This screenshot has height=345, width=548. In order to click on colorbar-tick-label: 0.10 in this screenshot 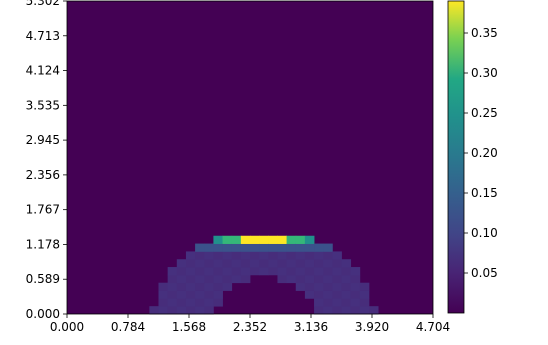, I will do `click(484, 233)`.